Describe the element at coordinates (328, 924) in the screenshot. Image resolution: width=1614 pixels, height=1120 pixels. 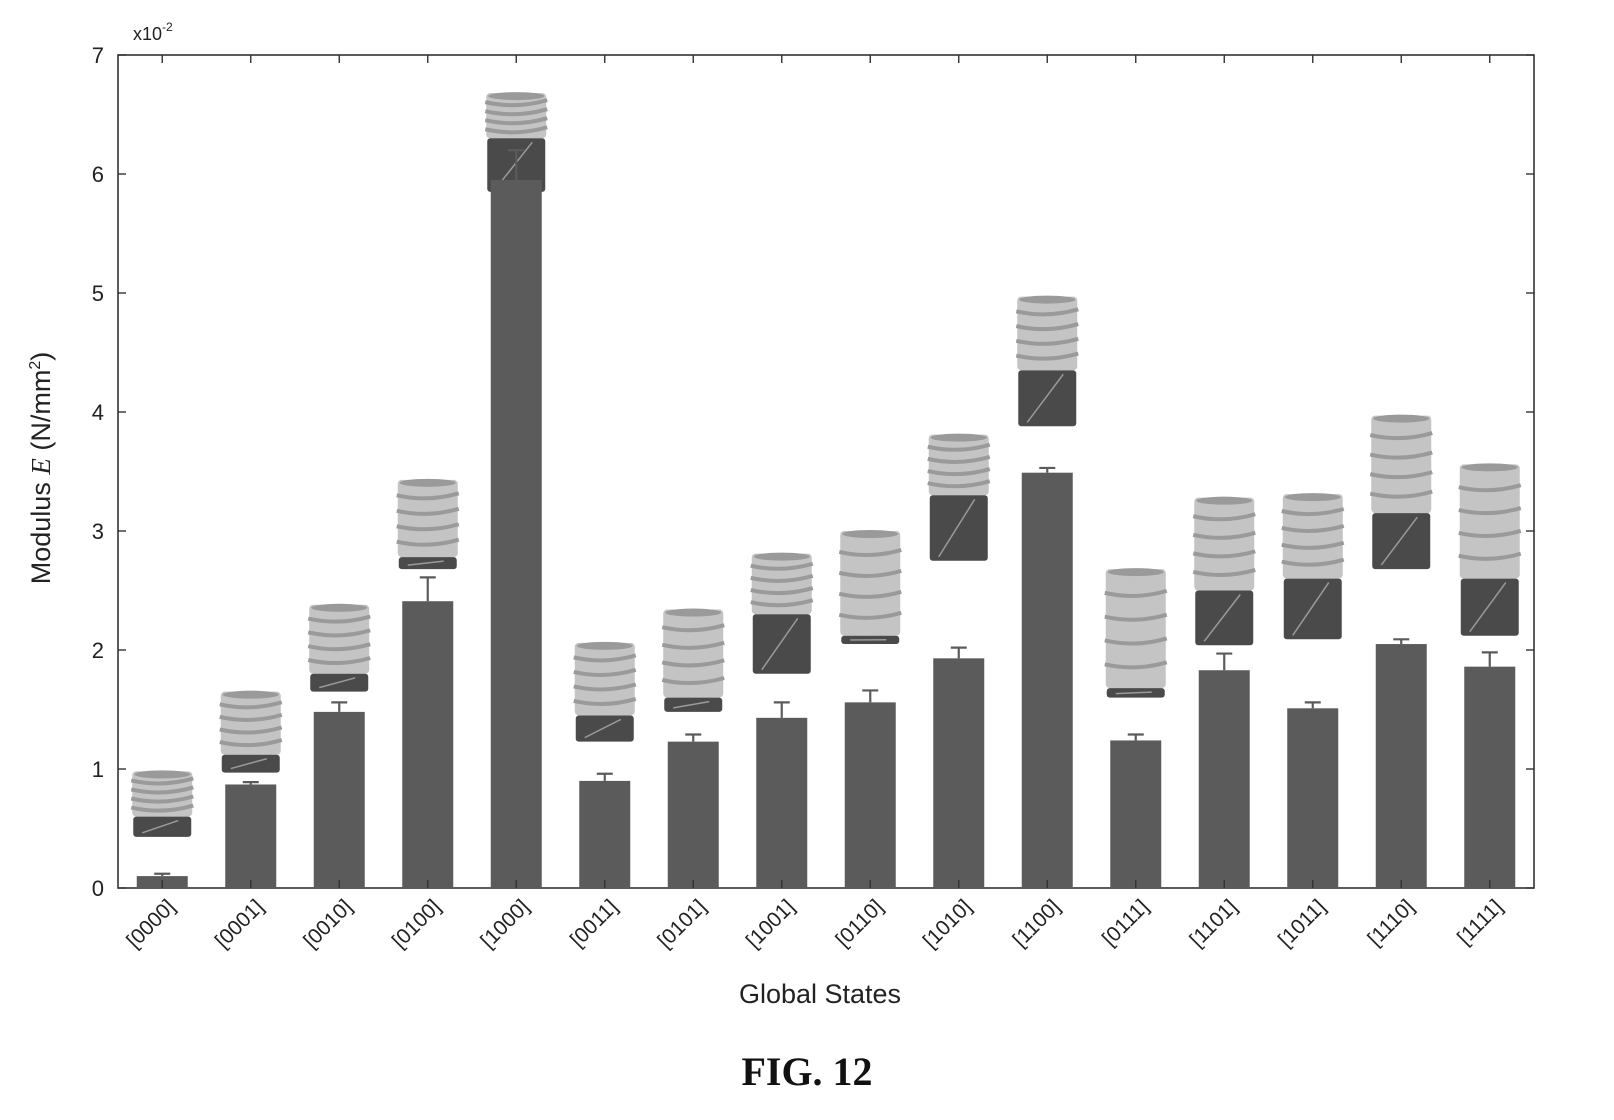
I see `x-tick-label: [0010]` at that location.